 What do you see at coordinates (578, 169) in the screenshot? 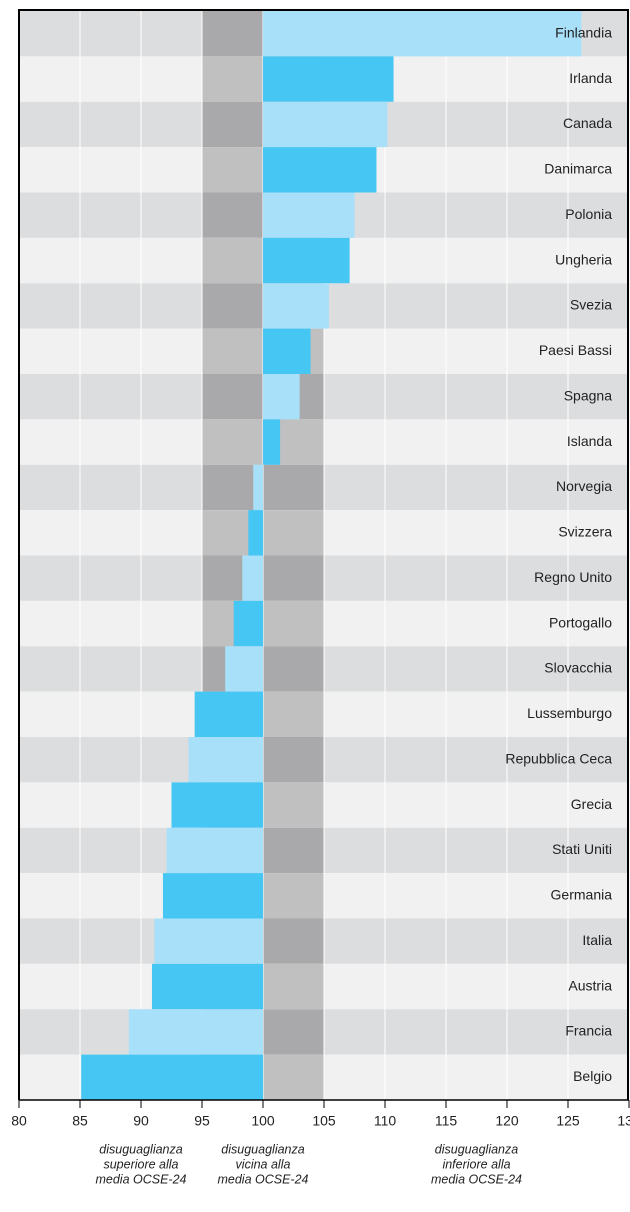
I see `category-label: Danimarca` at bounding box center [578, 169].